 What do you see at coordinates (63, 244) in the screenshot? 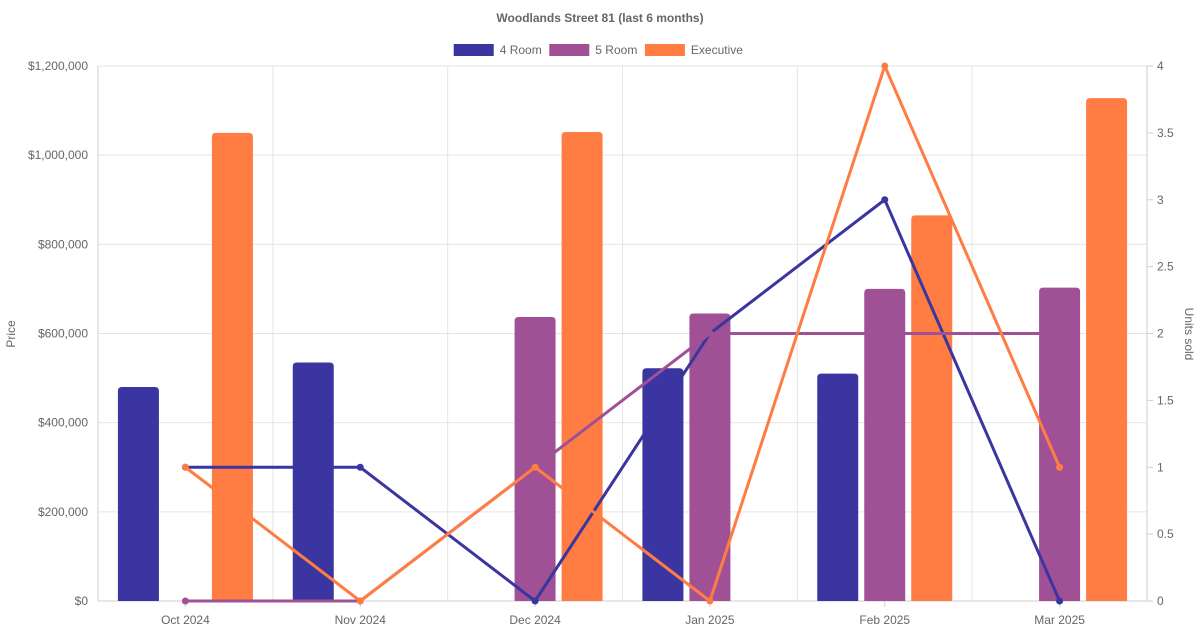
I see `left-tick-label: $800,000` at bounding box center [63, 244].